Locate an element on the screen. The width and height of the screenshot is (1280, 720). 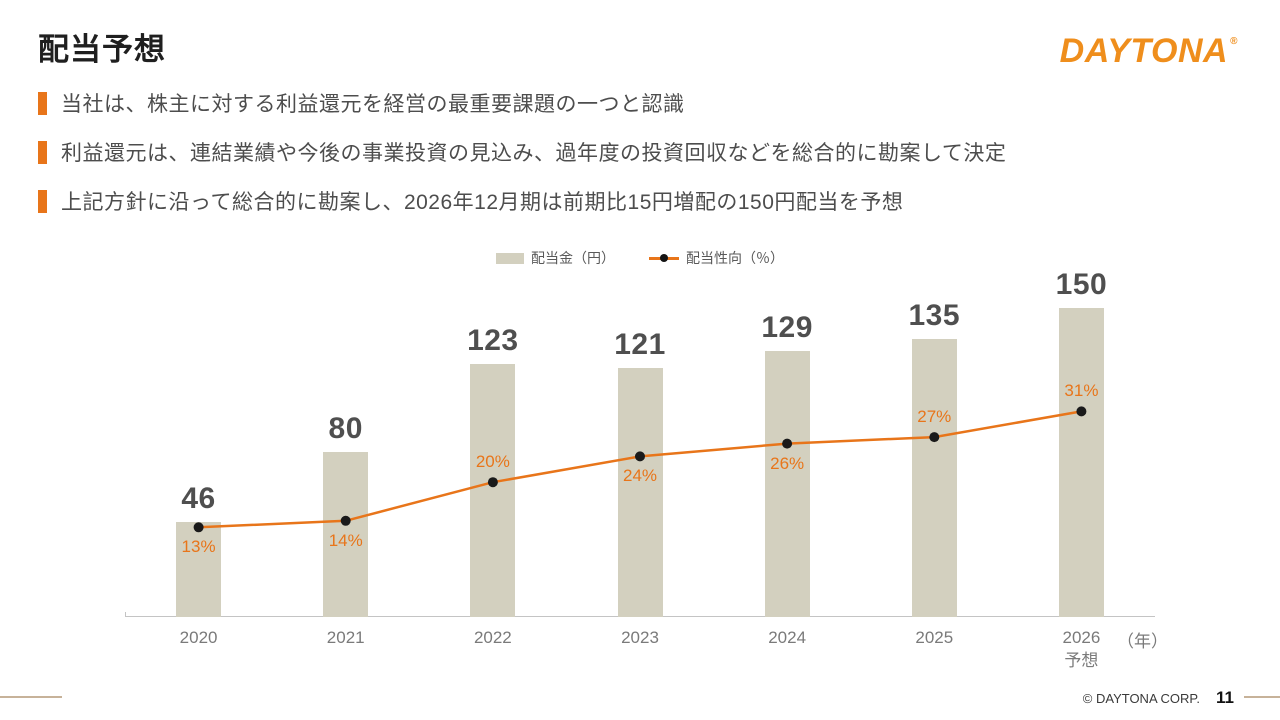
x-axis-label: 2026 予想 is located at coordinates (1081, 650).